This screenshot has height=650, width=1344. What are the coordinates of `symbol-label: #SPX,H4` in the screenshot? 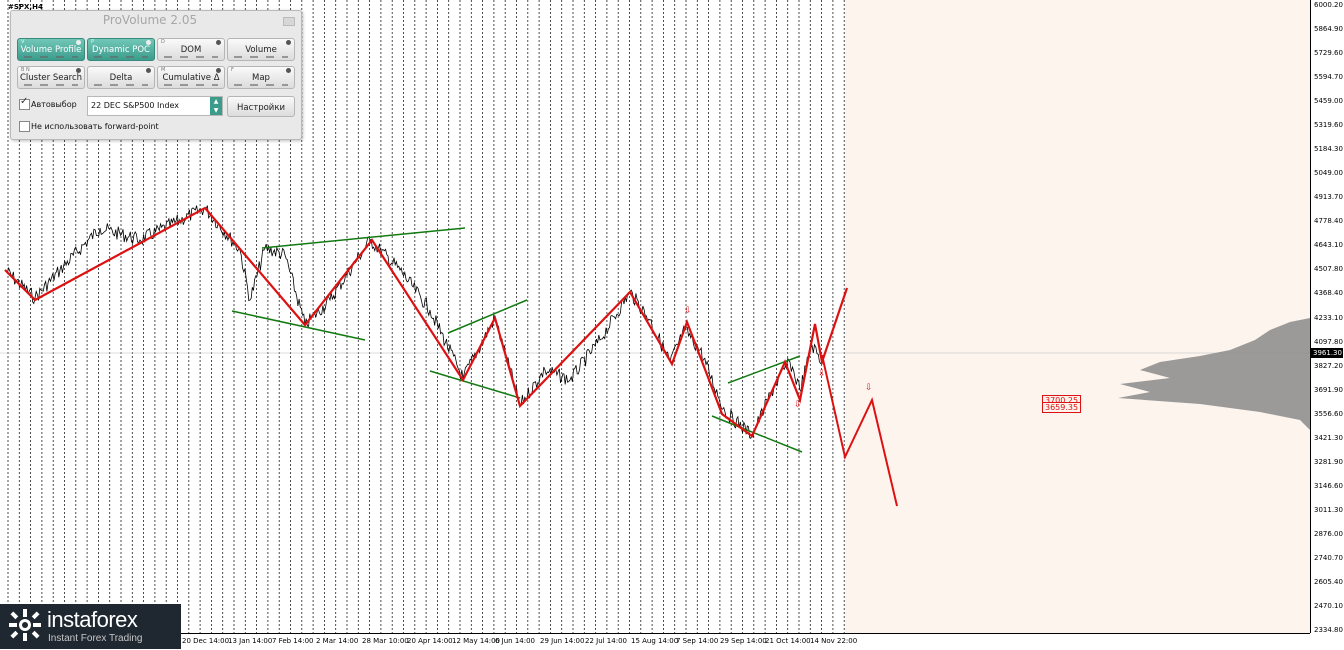 It's located at (25, 7).